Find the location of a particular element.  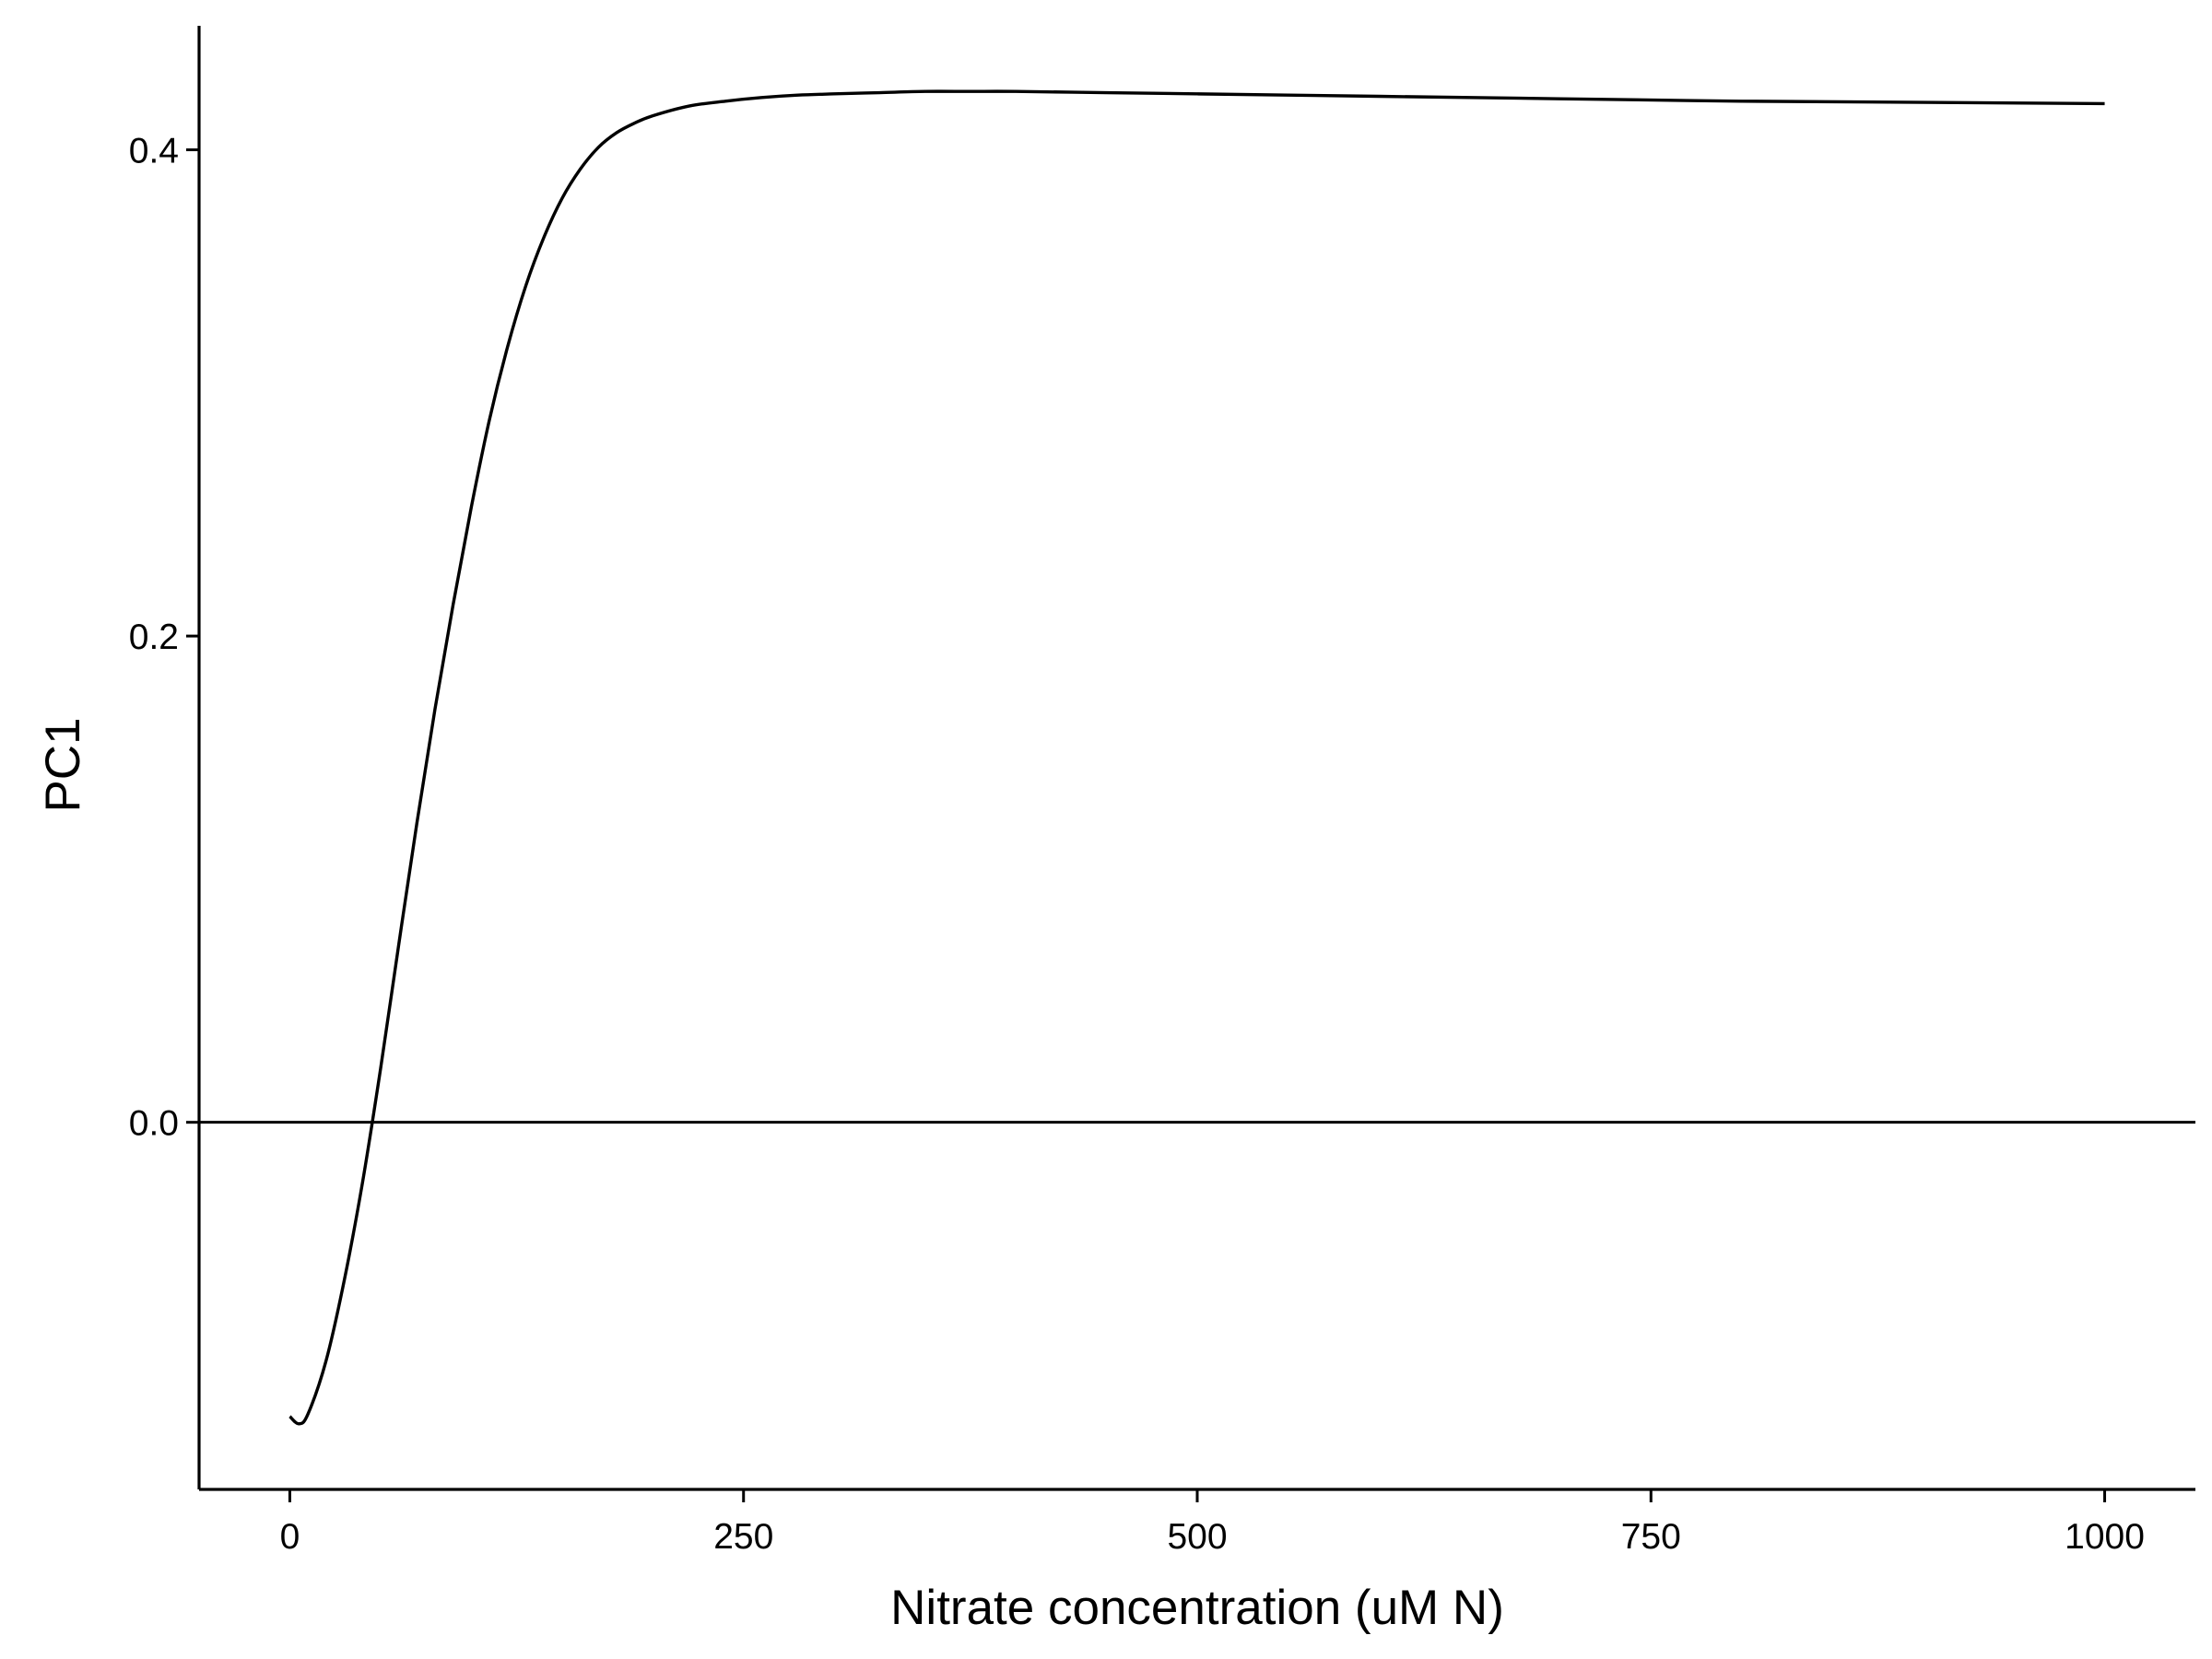

y-tick-label: 0.4 is located at coordinates (154, 151).